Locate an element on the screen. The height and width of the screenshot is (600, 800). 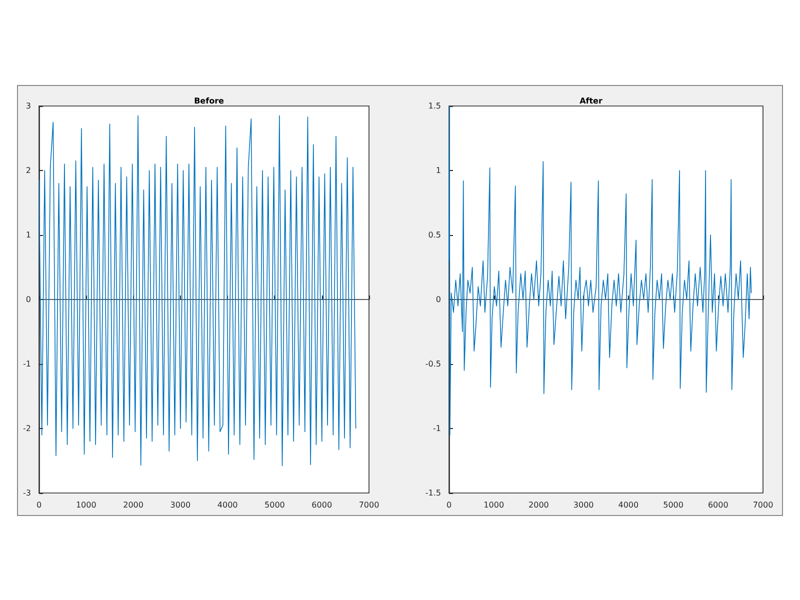
chart-title: After is located at coordinates (591, 101).